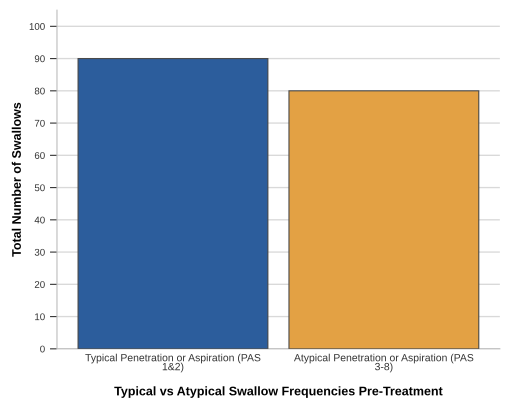 This screenshot has width=518, height=408. What do you see at coordinates (39, 91) in the screenshot?
I see `y-tick-label: 80` at bounding box center [39, 91].